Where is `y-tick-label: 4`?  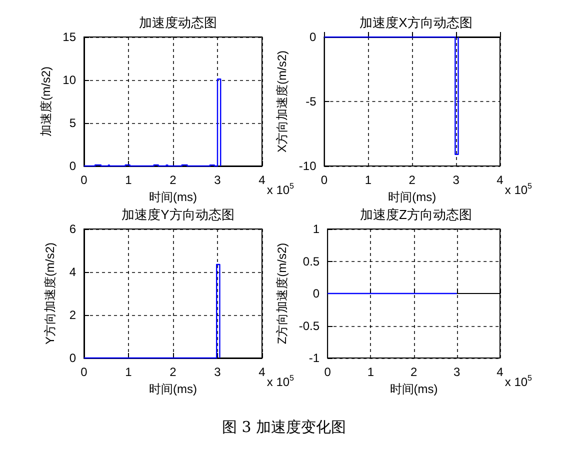 y-tick-label: 4 is located at coordinates (72, 272).